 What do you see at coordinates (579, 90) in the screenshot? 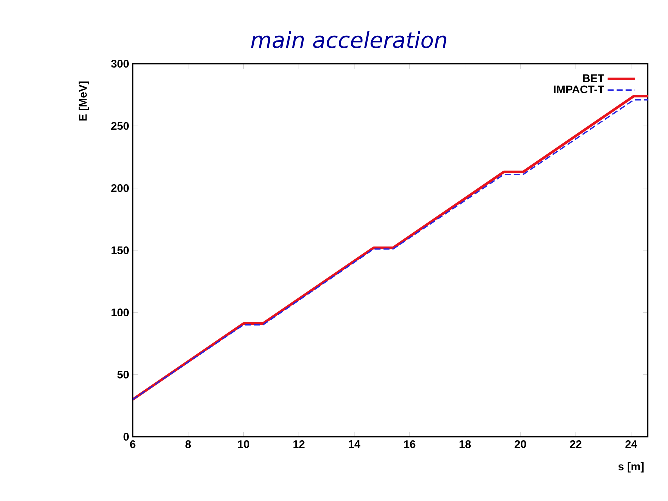
I see `legend-label: IMPACT-T` at bounding box center [579, 90].